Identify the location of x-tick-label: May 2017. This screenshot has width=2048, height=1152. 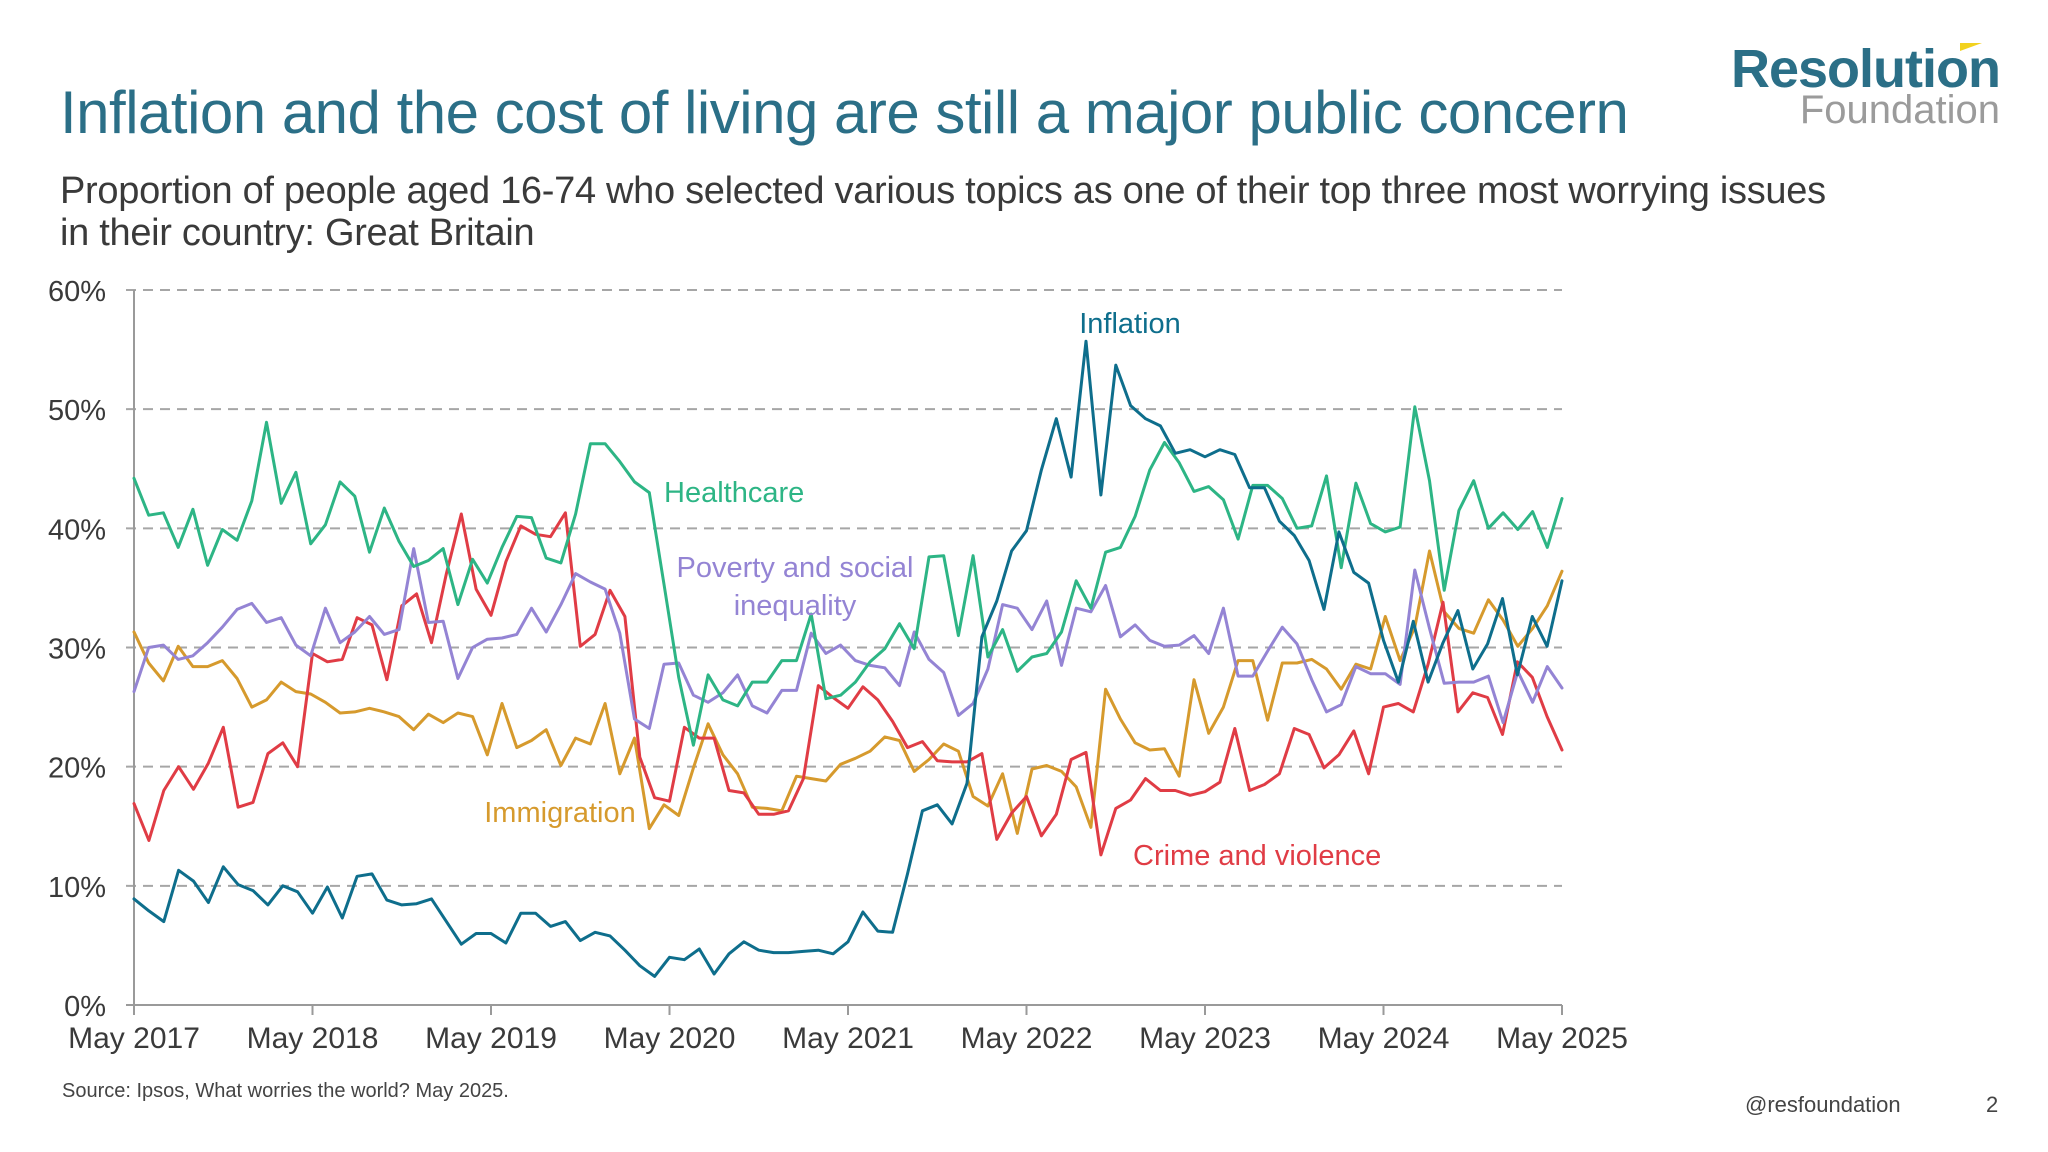
(134, 1038).